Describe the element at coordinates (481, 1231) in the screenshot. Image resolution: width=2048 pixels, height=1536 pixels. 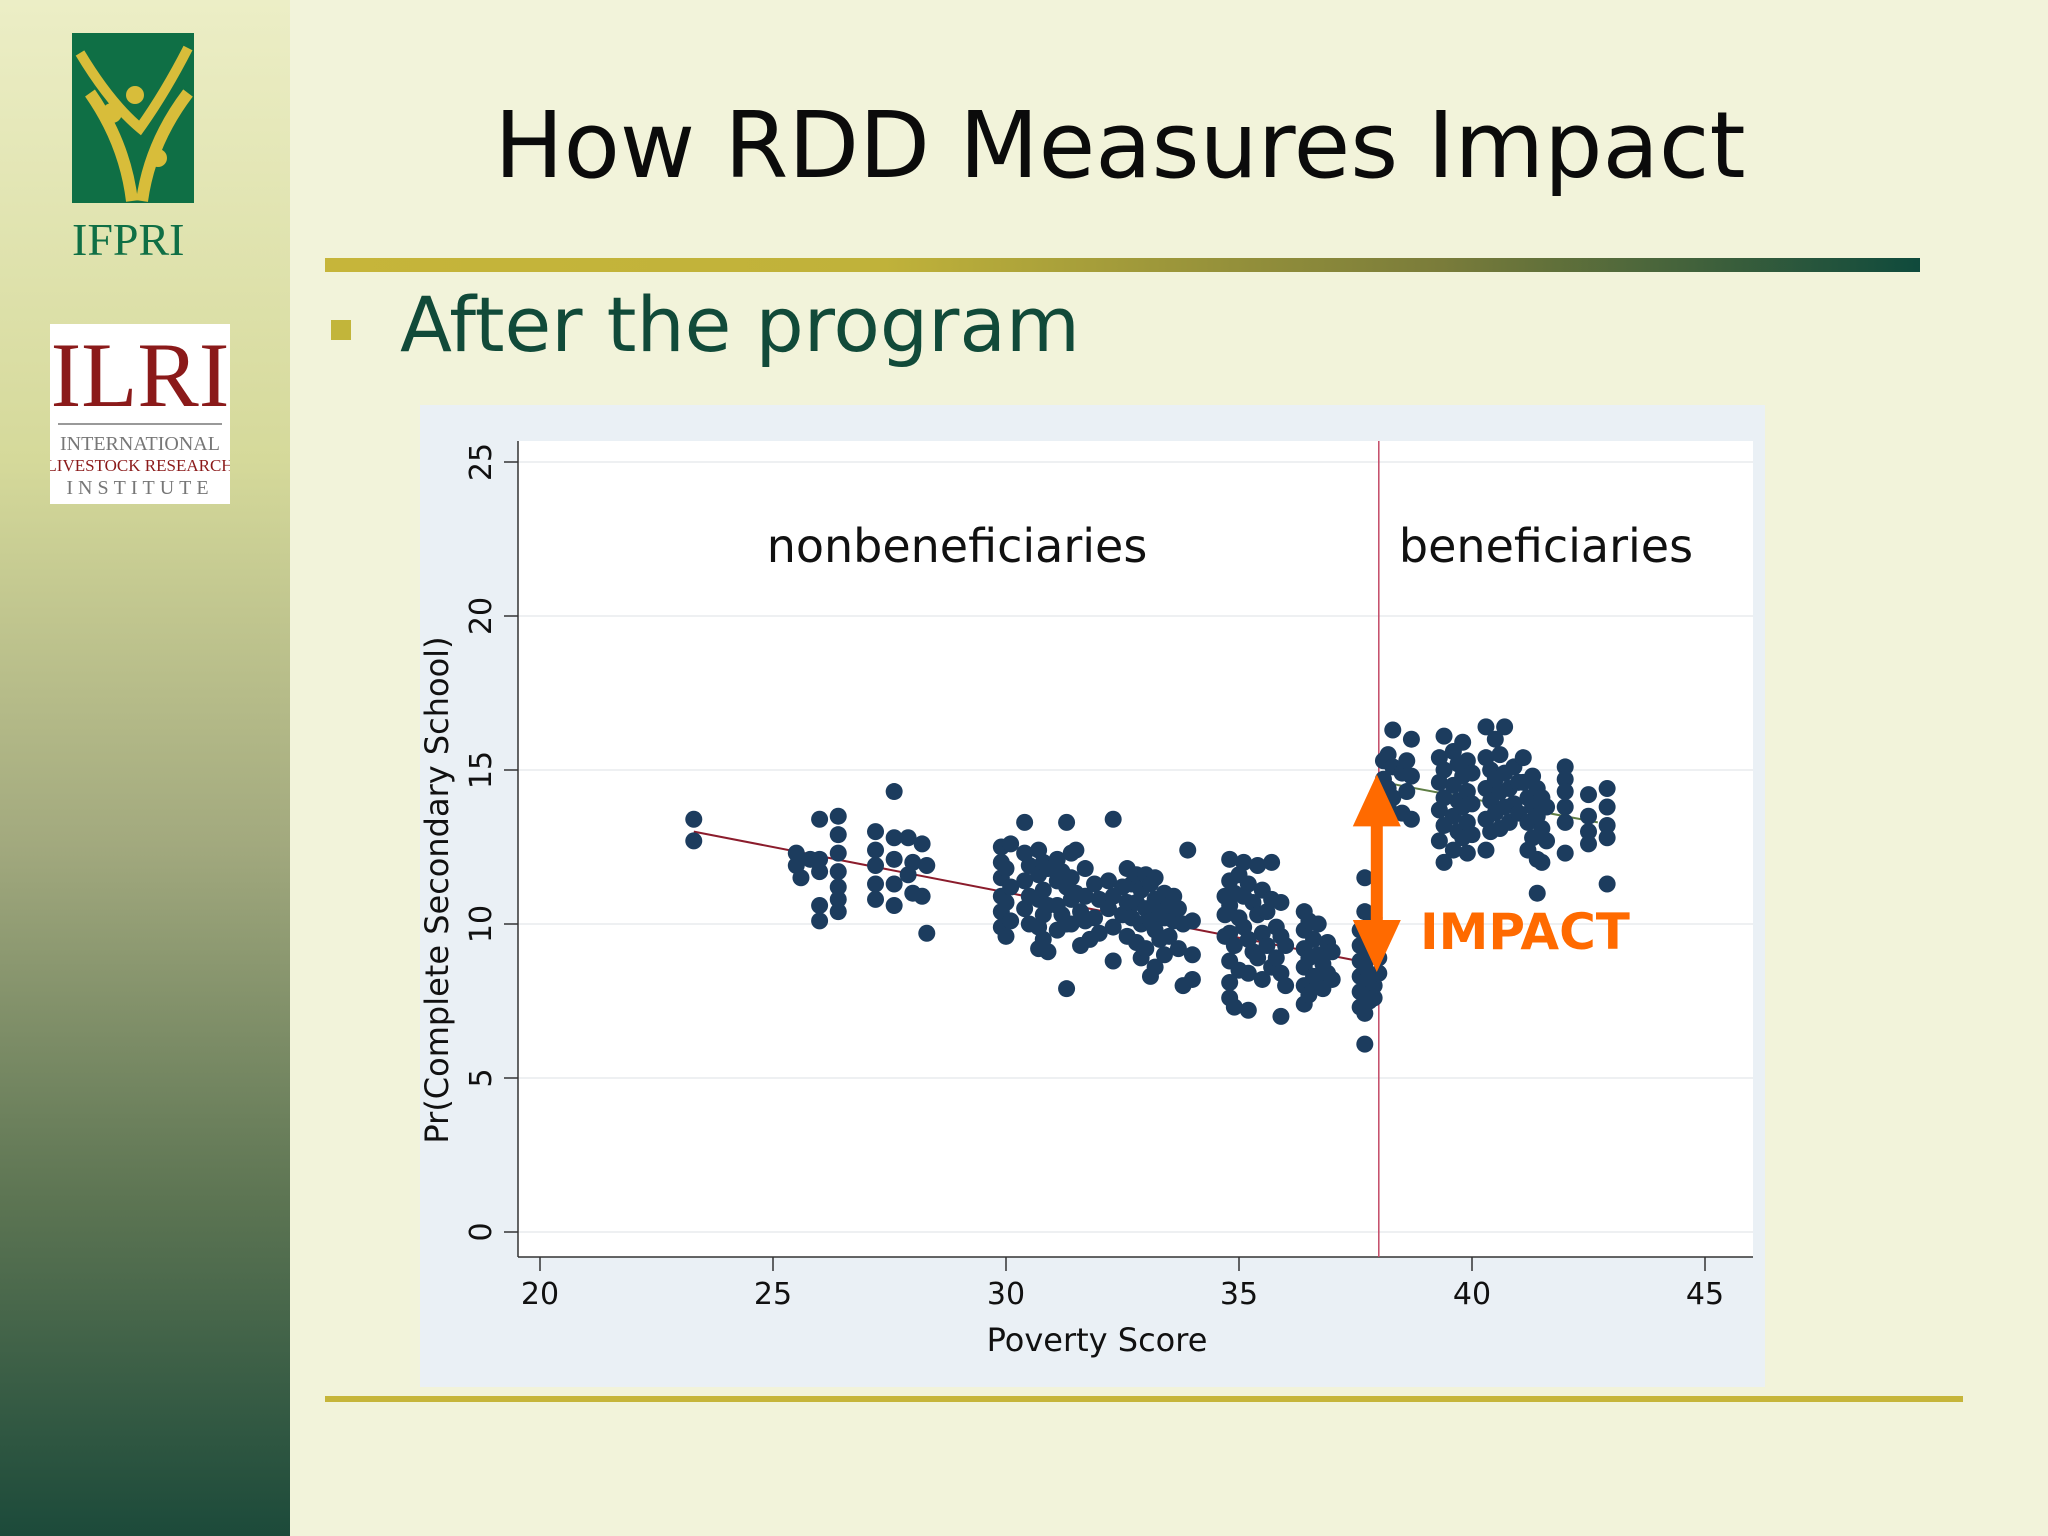
I see `y-tick-label: 0` at that location.